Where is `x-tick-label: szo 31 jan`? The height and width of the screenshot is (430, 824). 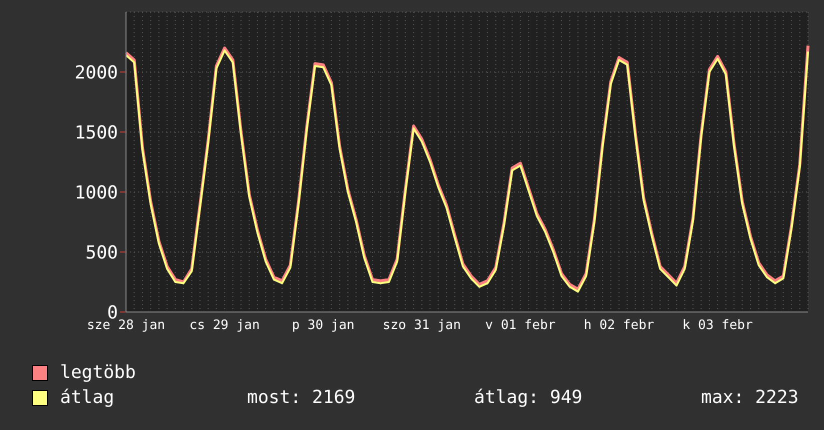
x-tick-label: szo 31 jan is located at coordinates (421, 326).